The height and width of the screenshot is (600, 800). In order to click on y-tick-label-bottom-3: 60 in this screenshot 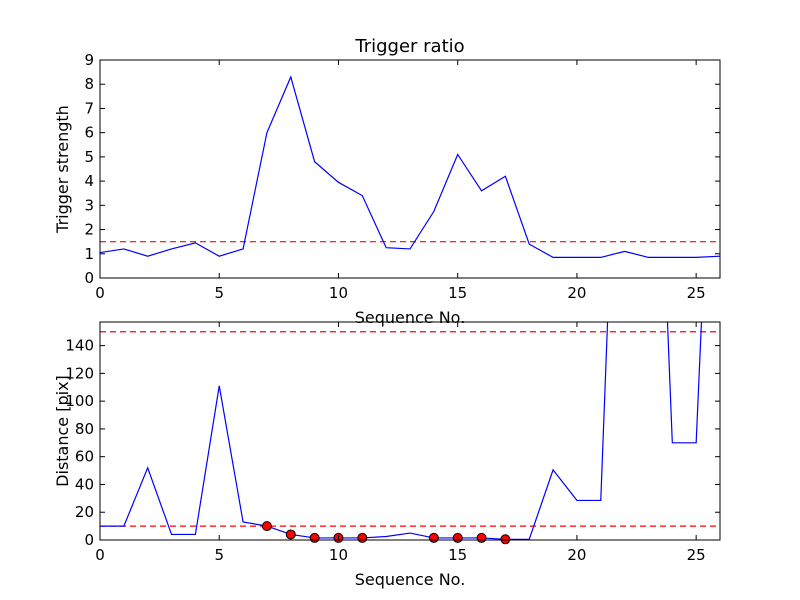, I will do `click(84, 457)`.